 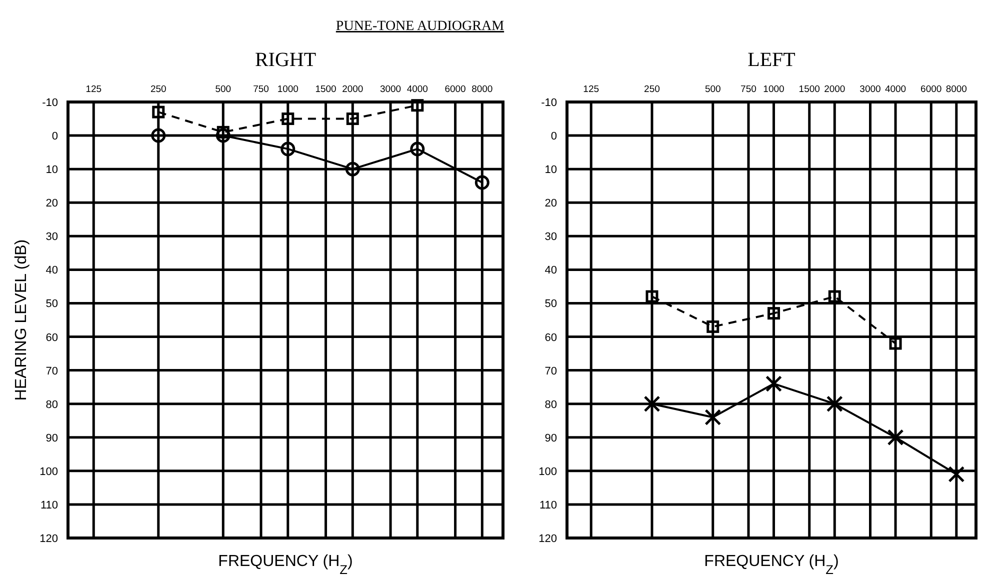 I want to click on y-axis-title: HEARING LEVEL (dB), so click(x=21, y=320).